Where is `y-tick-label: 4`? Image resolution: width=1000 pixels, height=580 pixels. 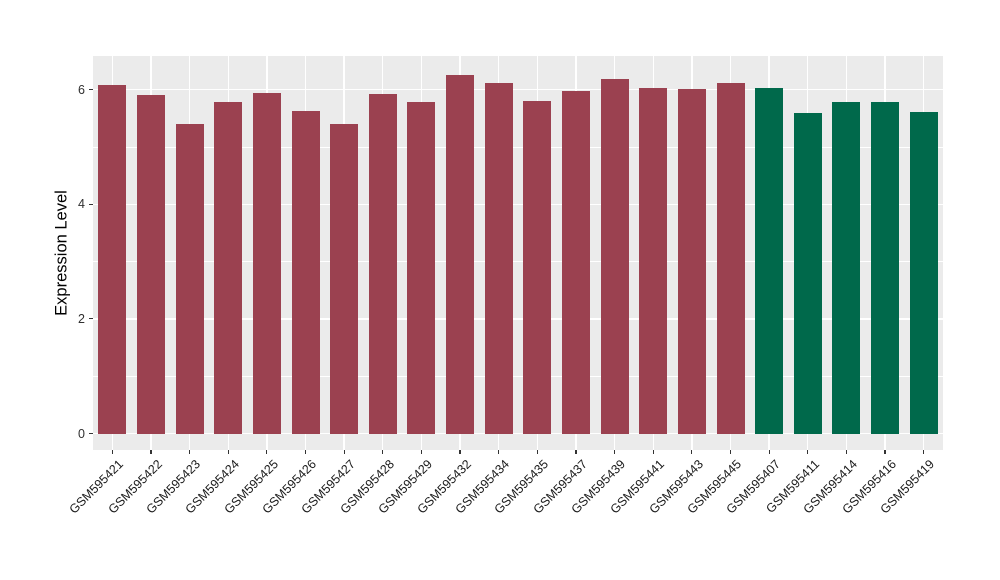 y-tick-label: 4 is located at coordinates (81, 204).